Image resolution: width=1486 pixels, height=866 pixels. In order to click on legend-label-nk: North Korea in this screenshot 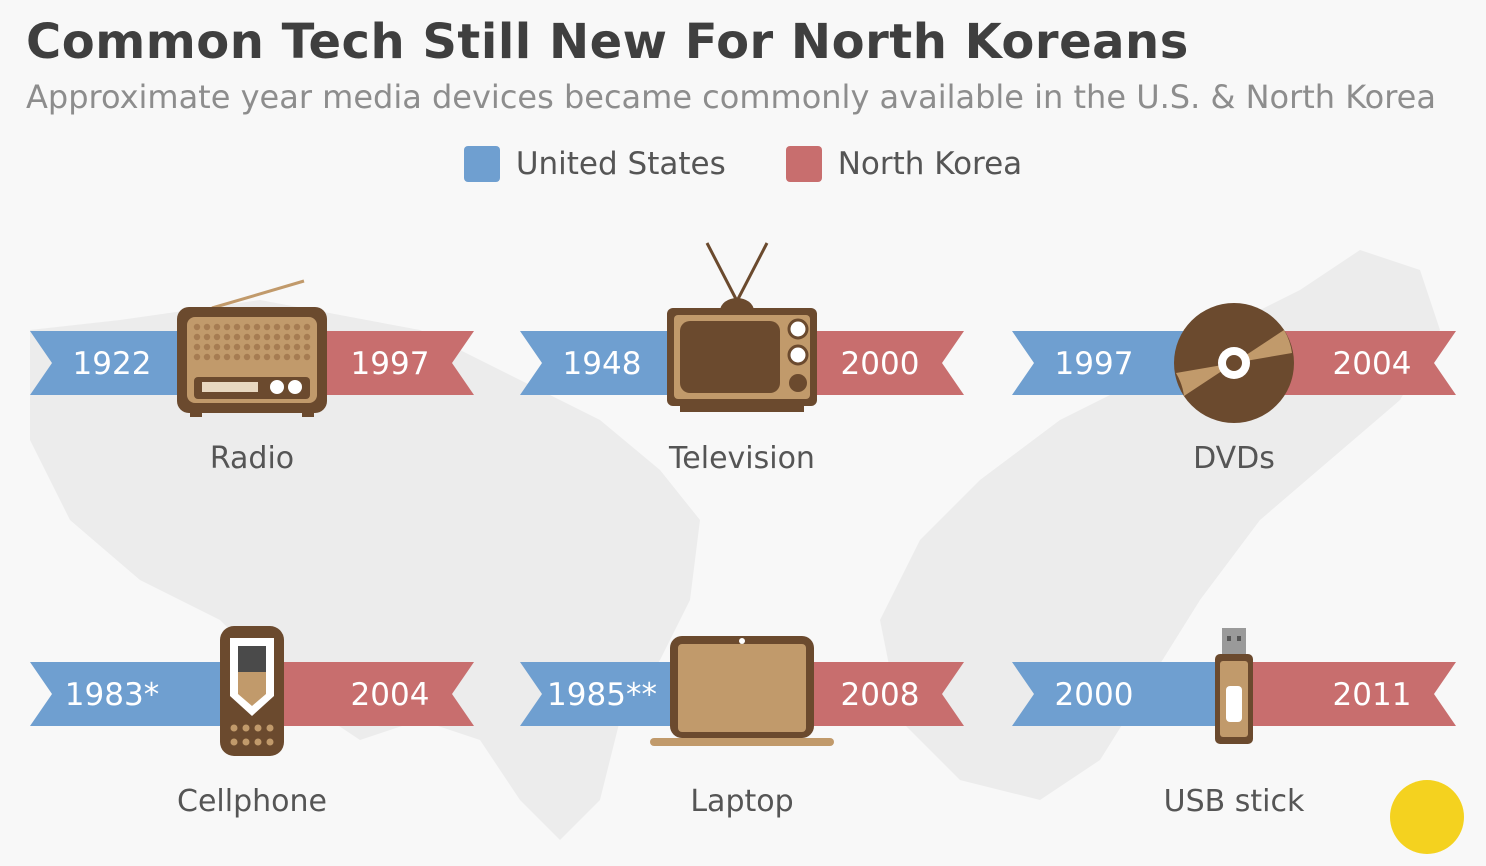, I will do `click(930, 164)`.